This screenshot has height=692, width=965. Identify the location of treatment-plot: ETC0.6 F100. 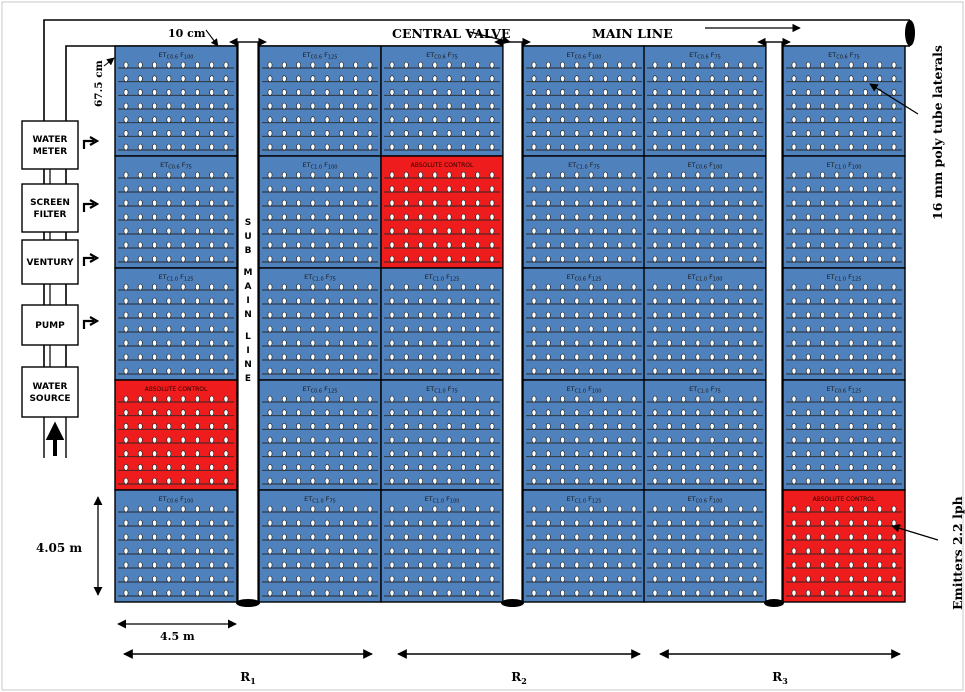
(584, 101).